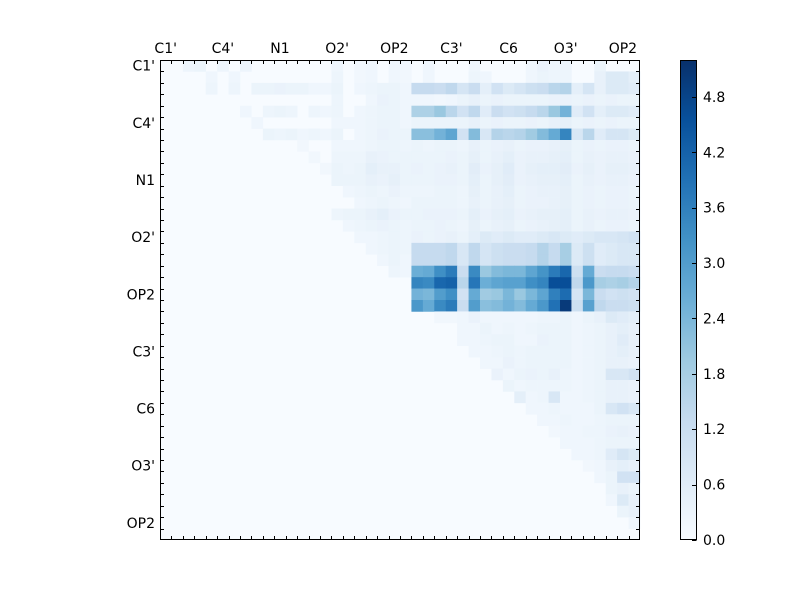 Image resolution: width=800 pixels, height=600 pixels. Describe the element at coordinates (714, 153) in the screenshot. I see `colorbar-tick-label: 4.2` at that location.